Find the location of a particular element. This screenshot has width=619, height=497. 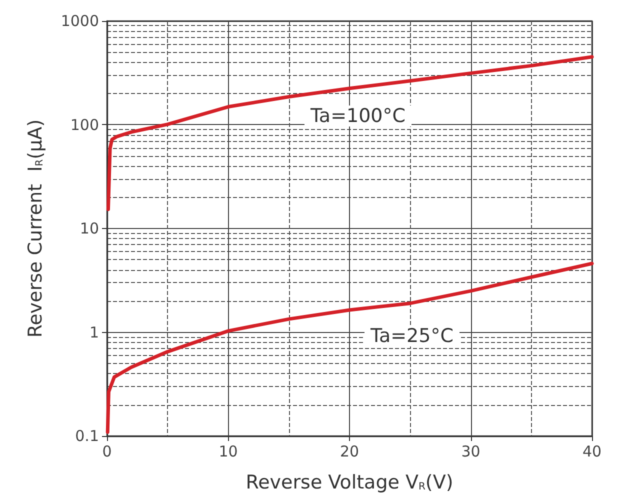

x-tick-label: 20 is located at coordinates (350, 451).